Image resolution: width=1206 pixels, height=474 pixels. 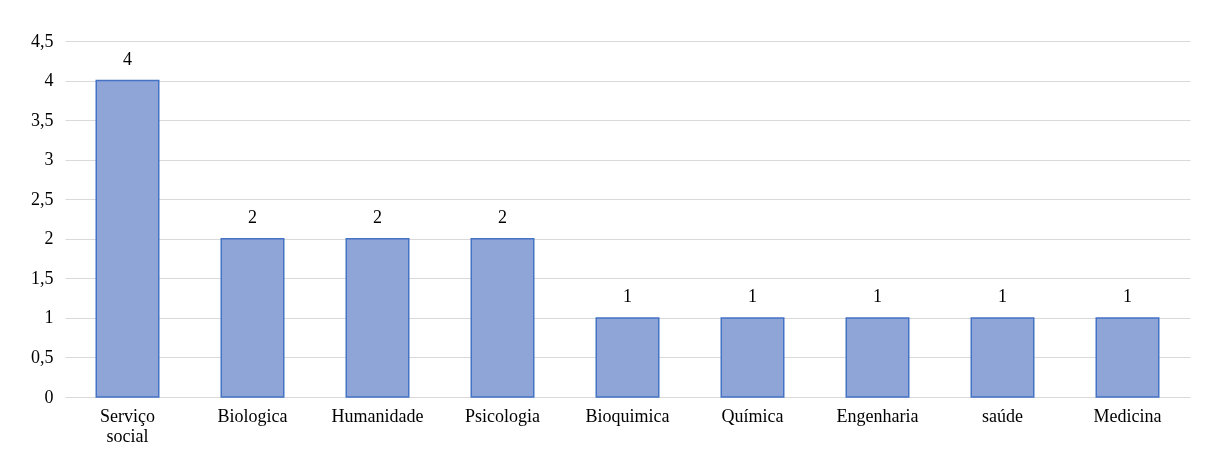 I want to click on data-label: 4, so click(x=127, y=58).